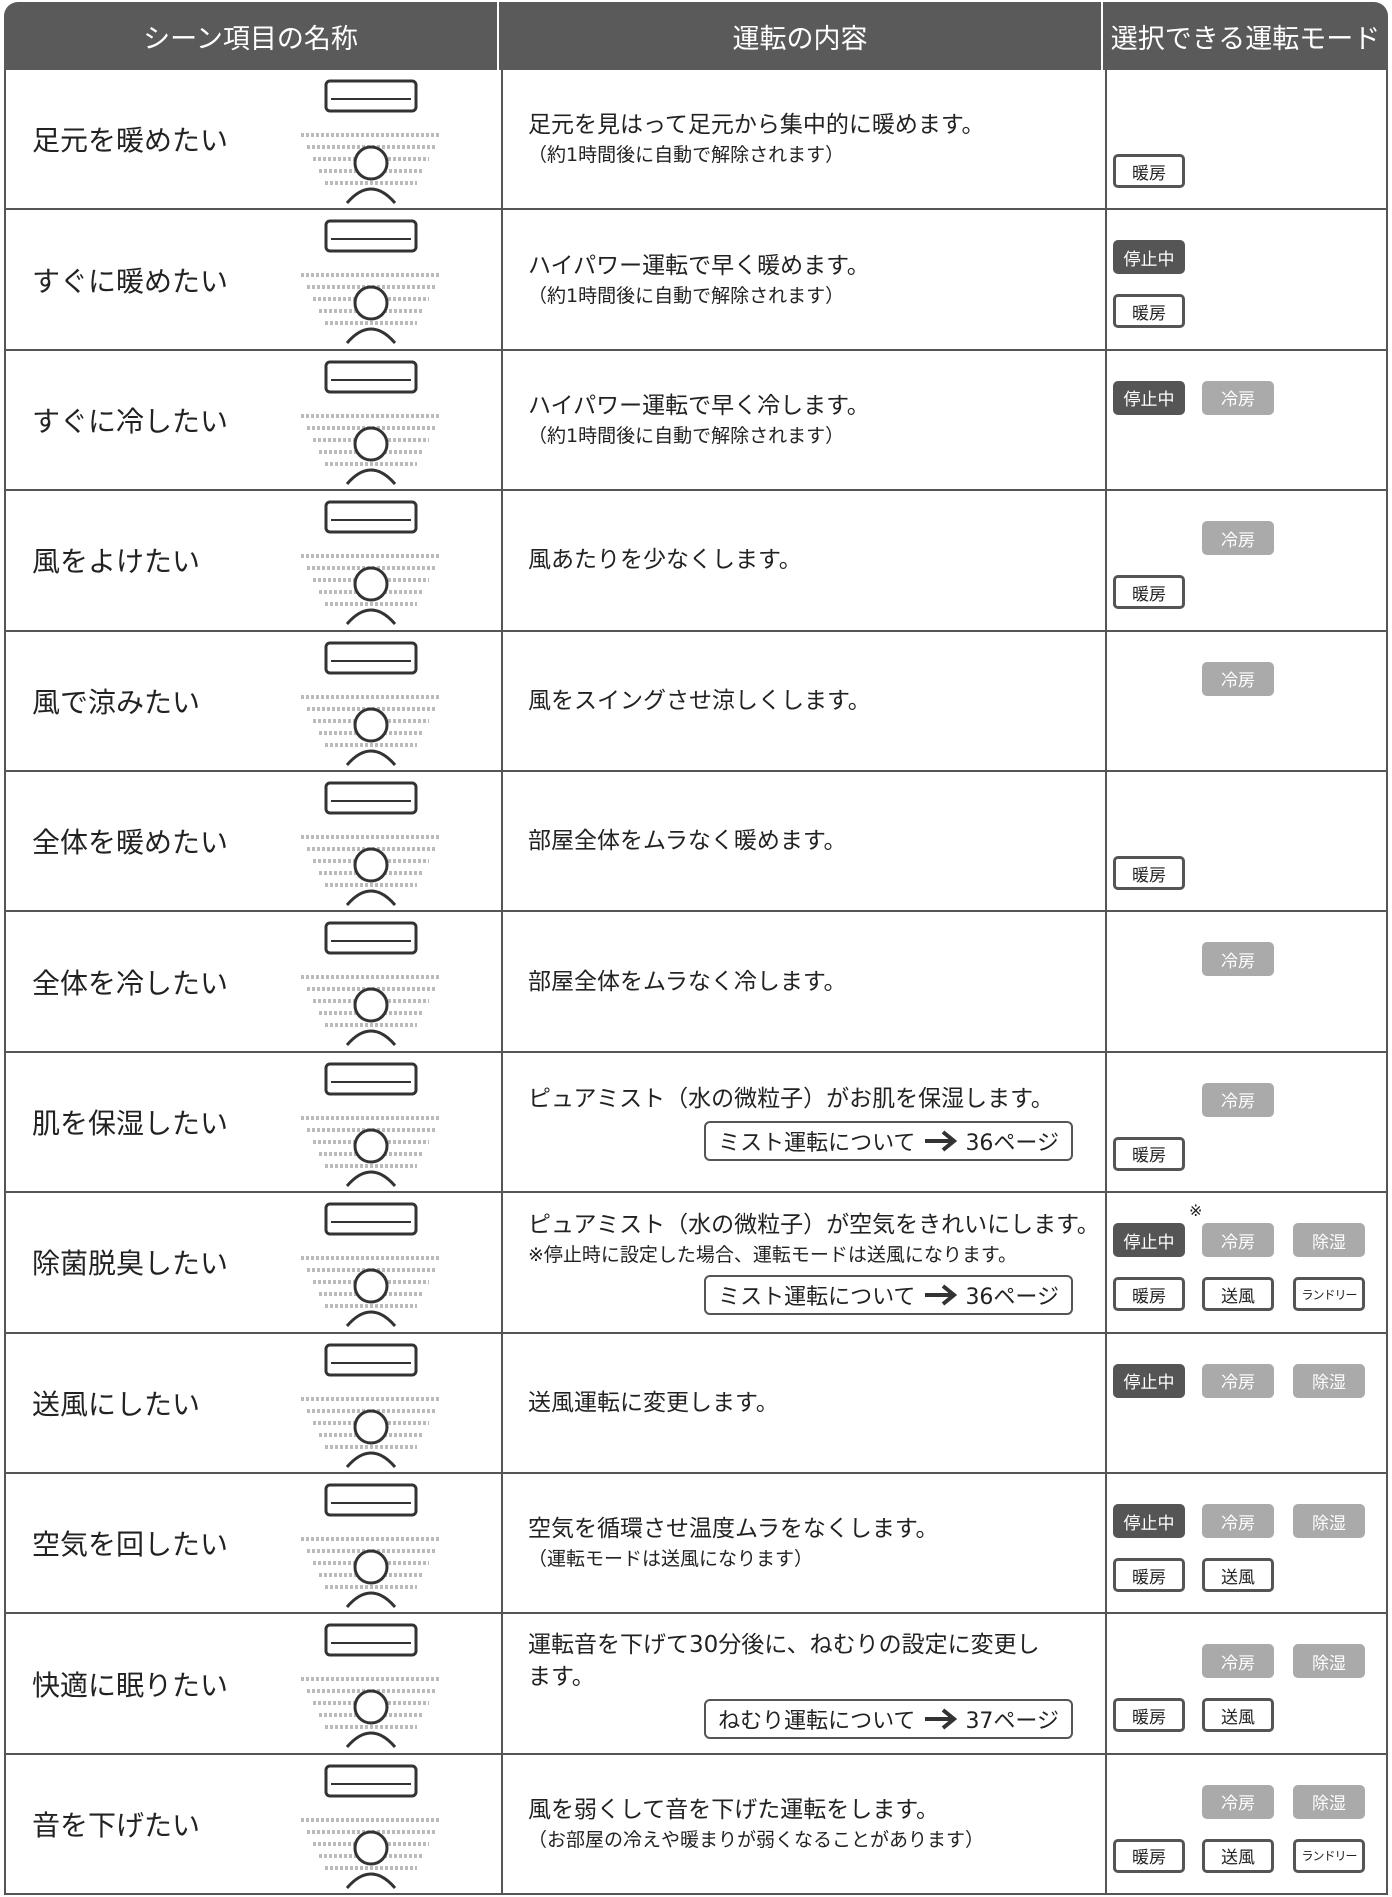 The image size is (1392, 1897). Describe the element at coordinates (791, 1098) in the screenshot. I see `content-line: ピュアミスト（水の微粒子）がお肌を保湿します。` at that location.